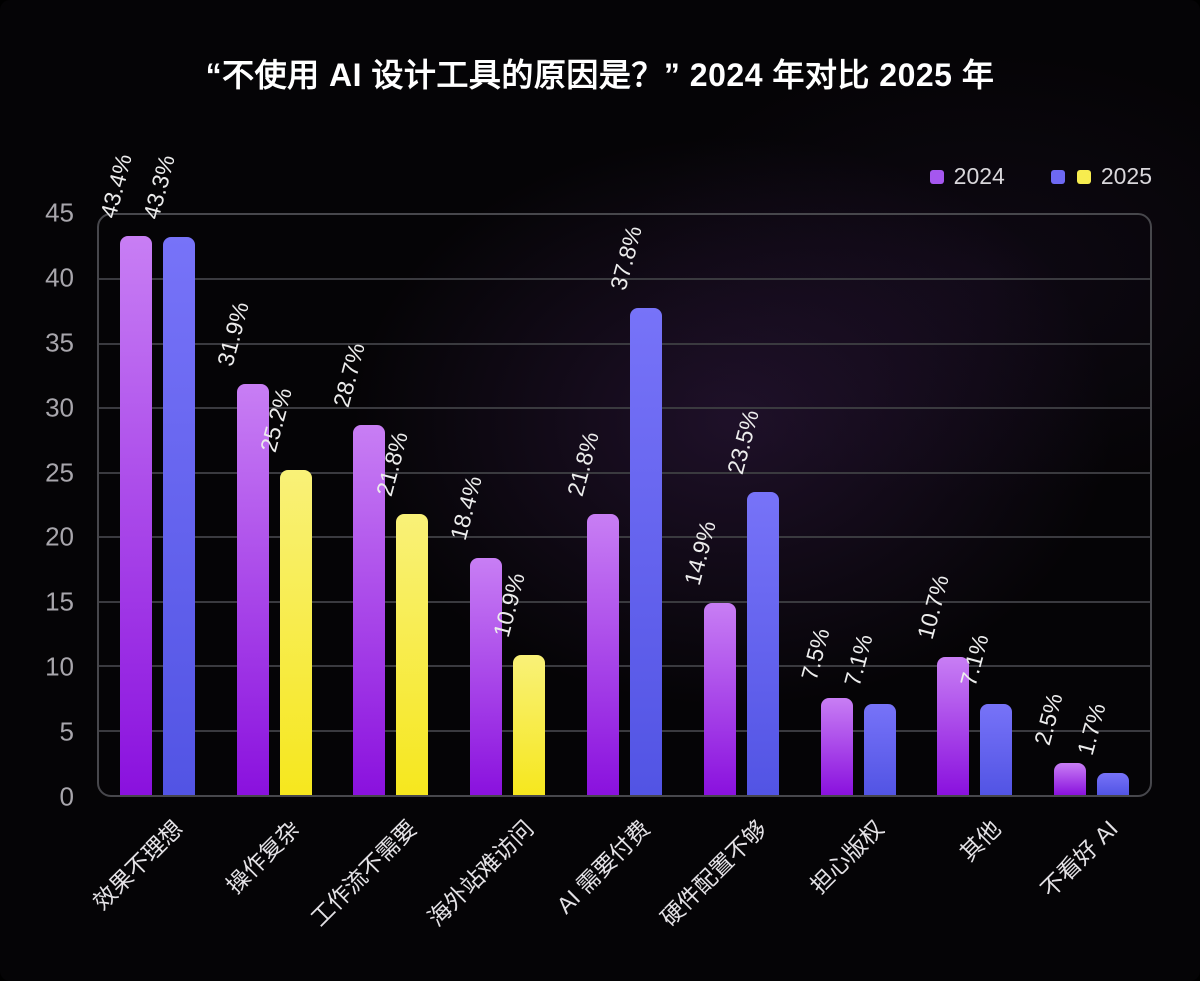 This screenshot has height=981, width=1200. I want to click on bar-2025-2: 25.2%, so click(283, 590).